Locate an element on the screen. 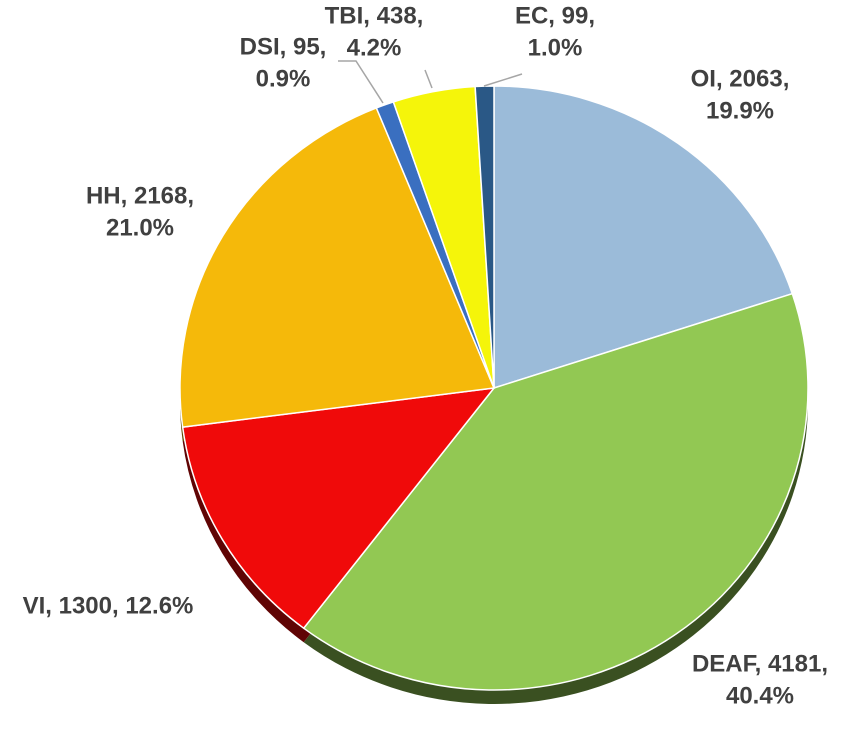 This screenshot has height=735, width=841. data-label: 4.2% is located at coordinates (374, 47).